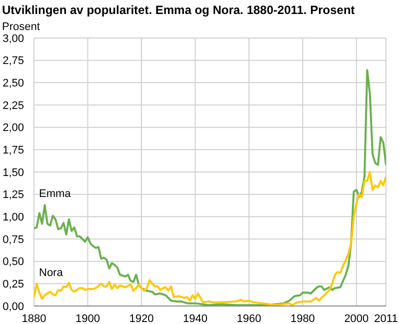 This screenshot has width=399, height=324. What do you see at coordinates (13, 218) in the screenshot?
I see `y-tick-label: 1,00` at bounding box center [13, 218].